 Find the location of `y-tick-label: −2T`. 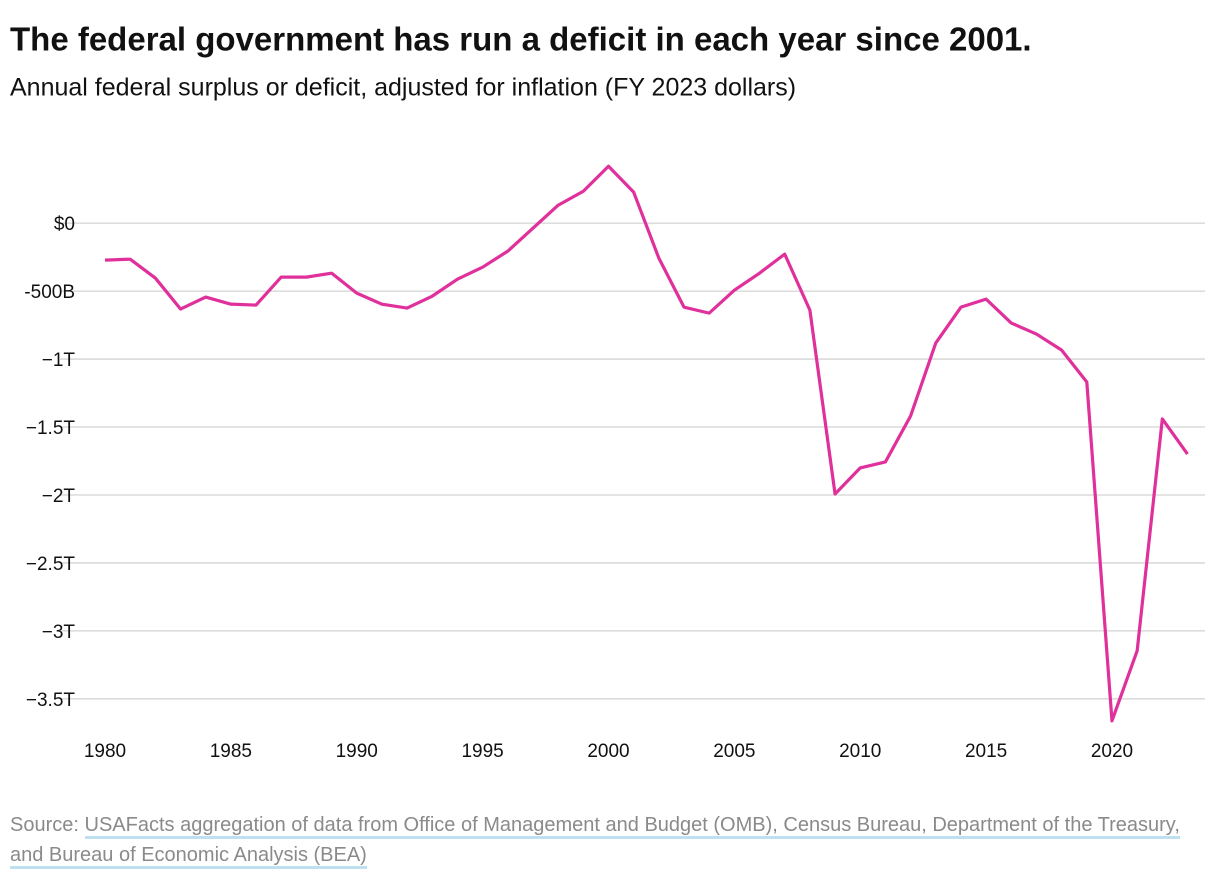

y-tick-label: −2T is located at coordinates (59, 496).